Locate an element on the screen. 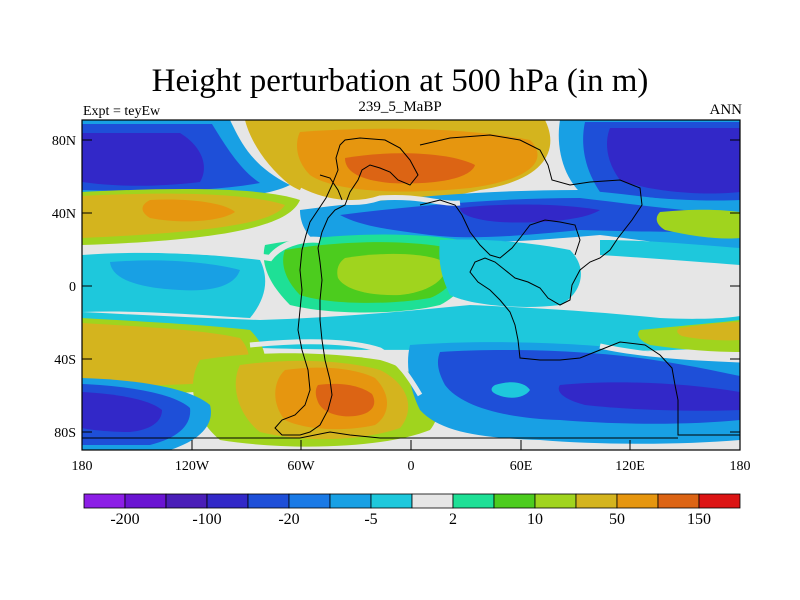 Image resolution: width=800 pixels, height=600 pixels. coast-north-pacific is located at coordinates (331, 187).